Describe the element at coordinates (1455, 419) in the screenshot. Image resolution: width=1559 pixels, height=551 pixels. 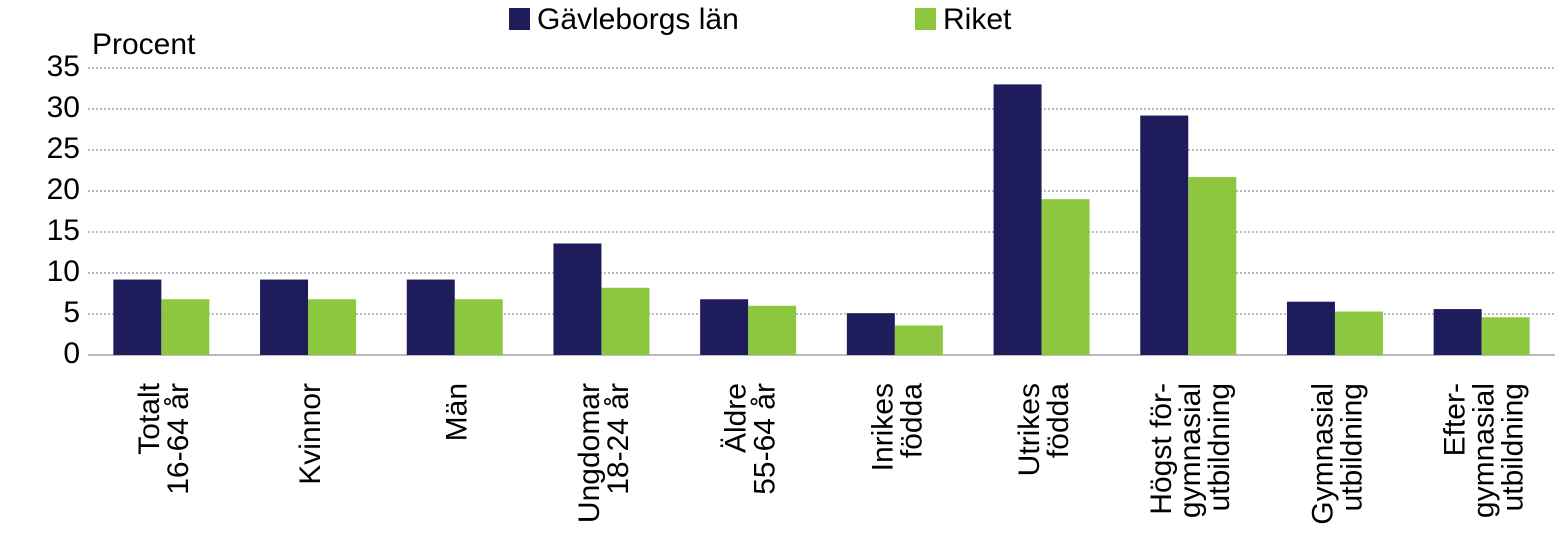
I see `x-tick-label: Efter-` at that location.